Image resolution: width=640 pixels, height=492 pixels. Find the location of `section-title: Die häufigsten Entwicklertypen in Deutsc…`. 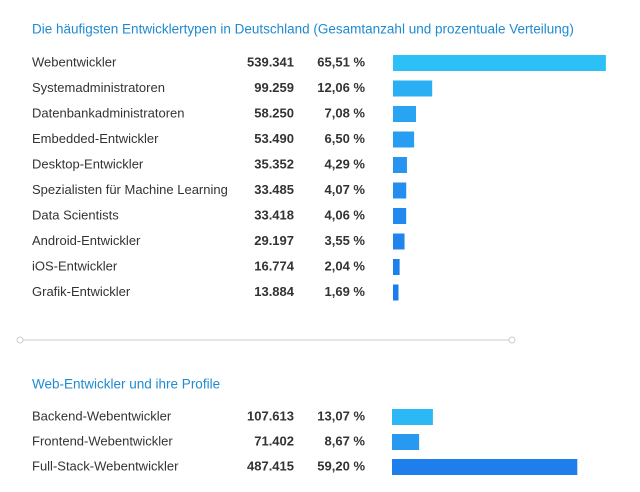

section-title: Die häufigsten Entwicklertypen in Deutsc… is located at coordinates (303, 29).